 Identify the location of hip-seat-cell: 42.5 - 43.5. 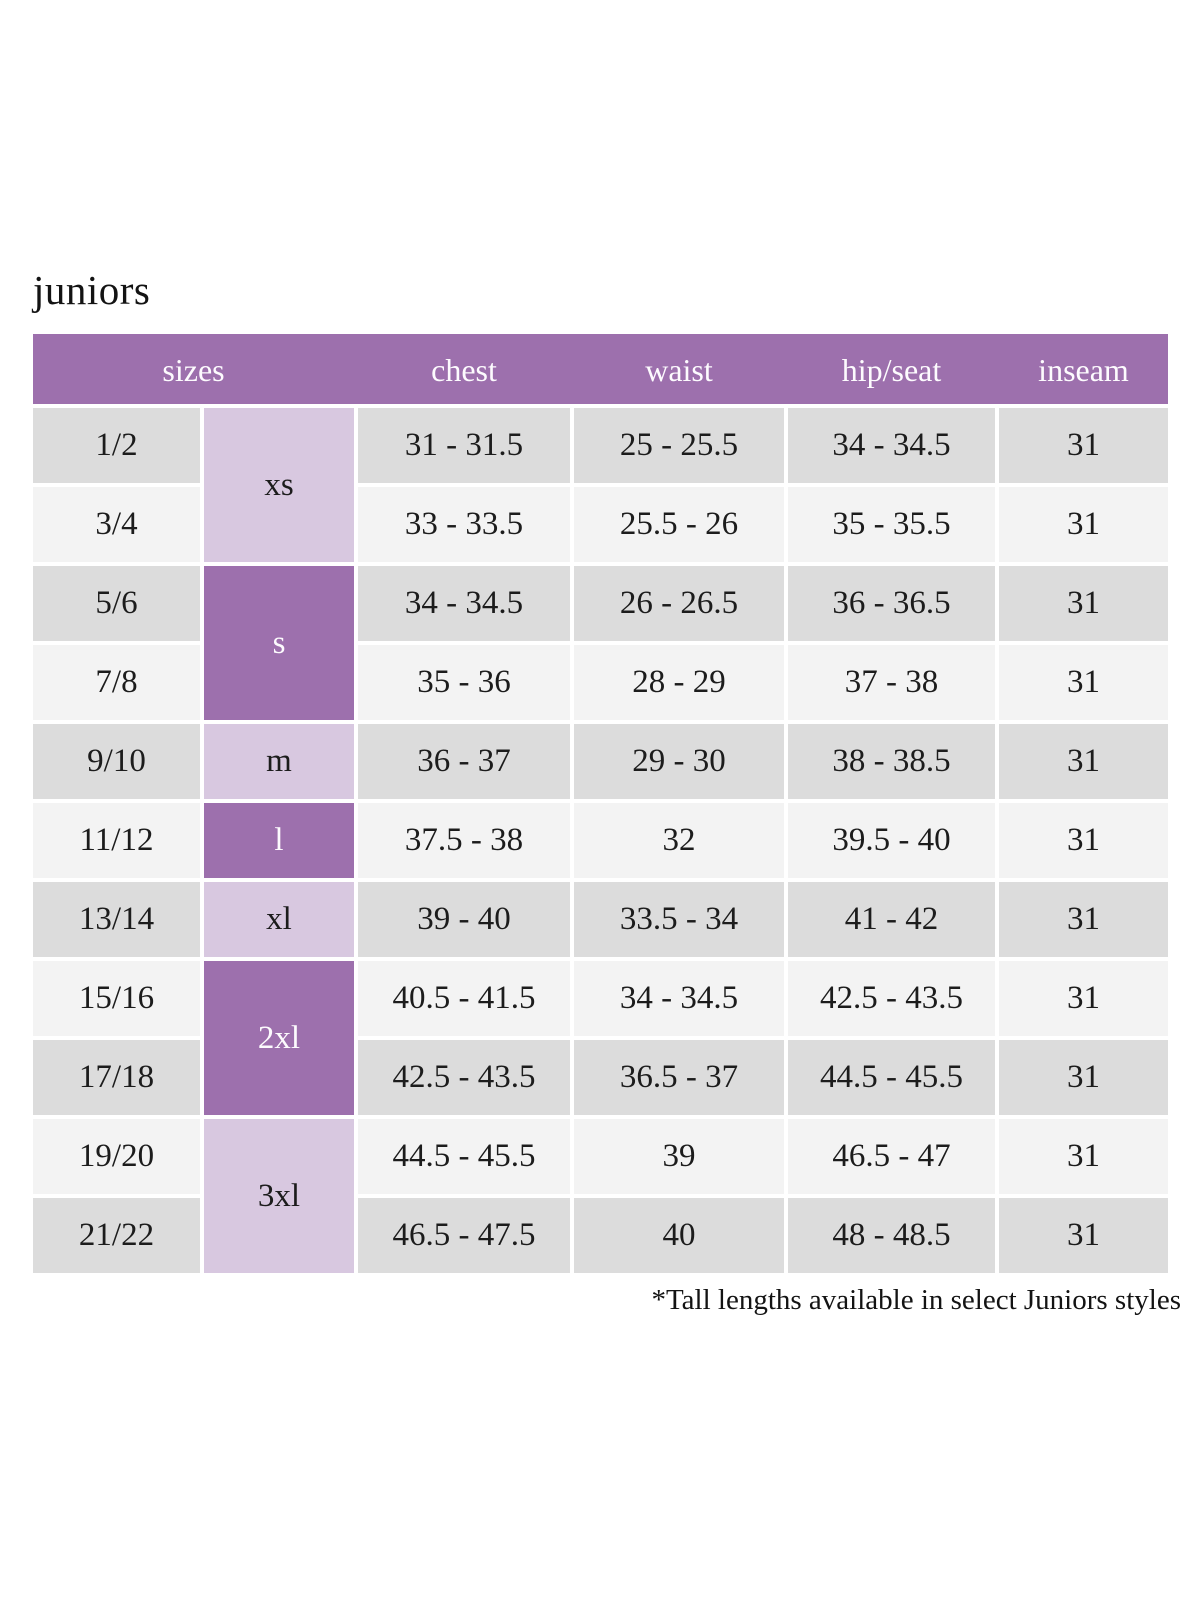
(891, 998).